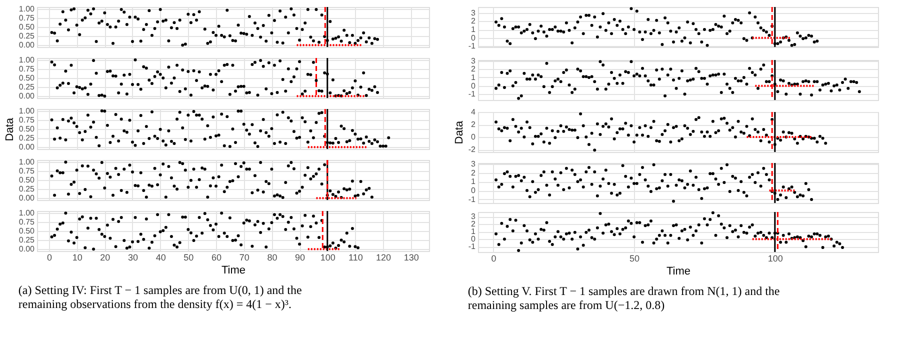 This screenshot has width=921, height=353. I want to click on x-tick-label: 40, so click(161, 257).